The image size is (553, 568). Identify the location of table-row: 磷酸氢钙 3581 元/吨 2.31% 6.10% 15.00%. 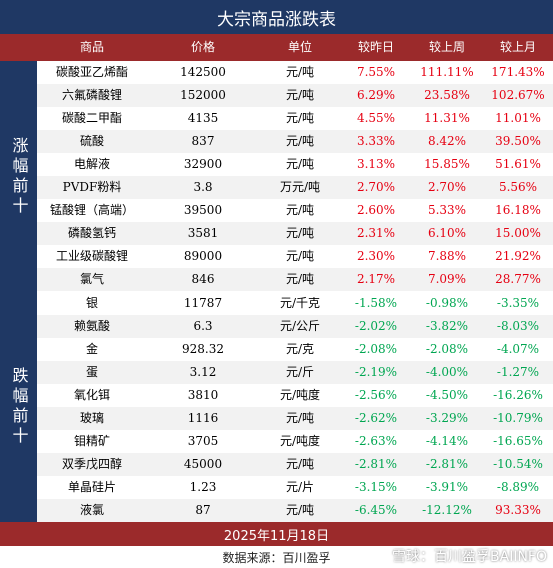
(295, 233).